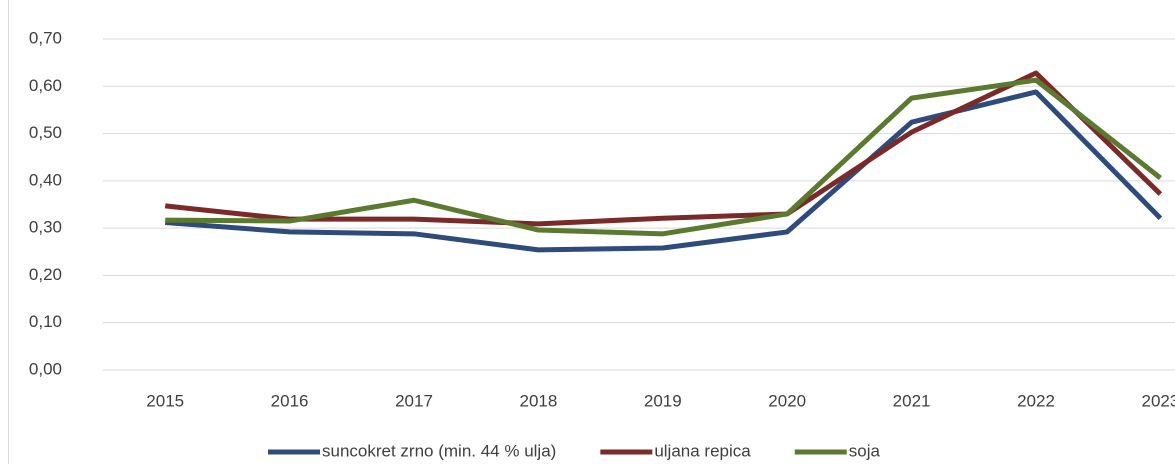 The height and width of the screenshot is (464, 1175). Describe the element at coordinates (702, 450) in the screenshot. I see `legend-label: uljana repica` at that location.